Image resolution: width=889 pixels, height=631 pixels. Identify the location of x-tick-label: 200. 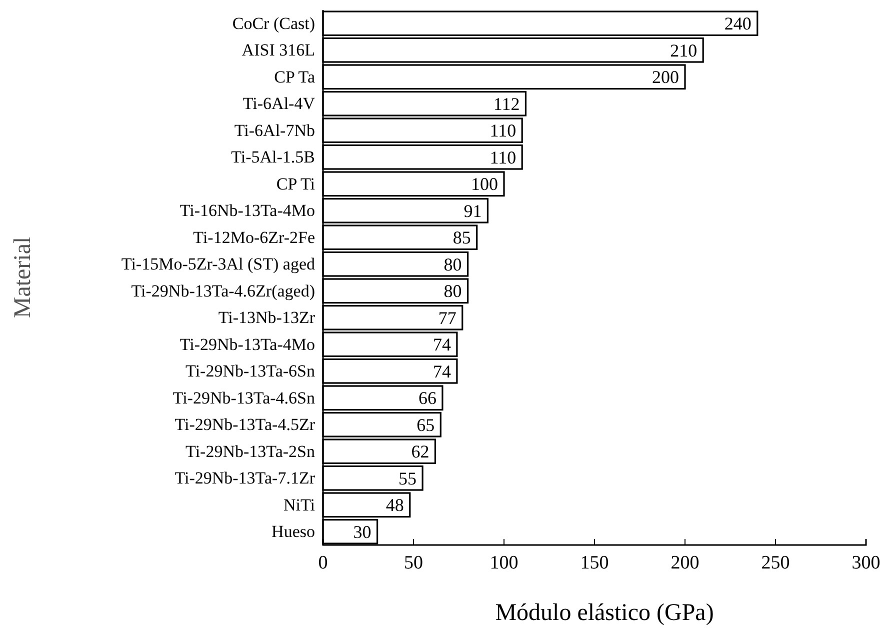
(685, 563).